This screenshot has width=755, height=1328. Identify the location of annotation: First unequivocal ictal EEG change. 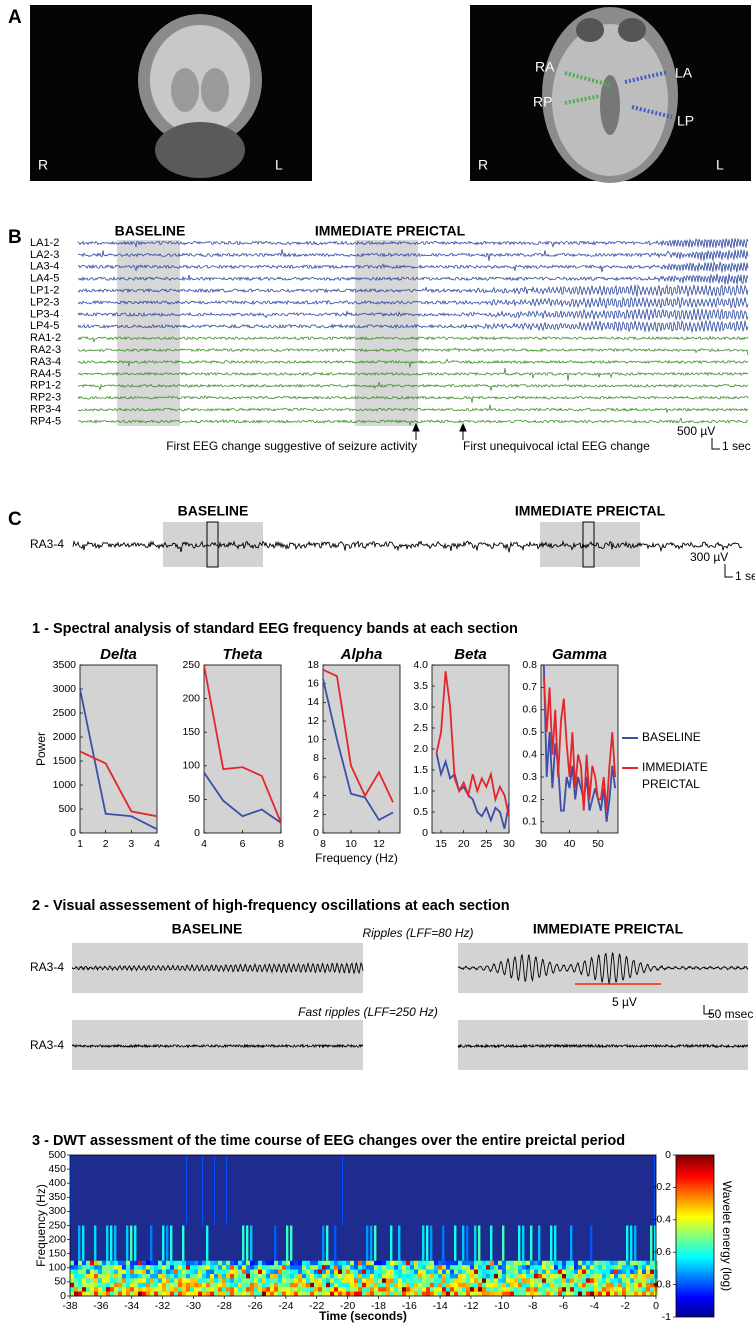
(556, 446).